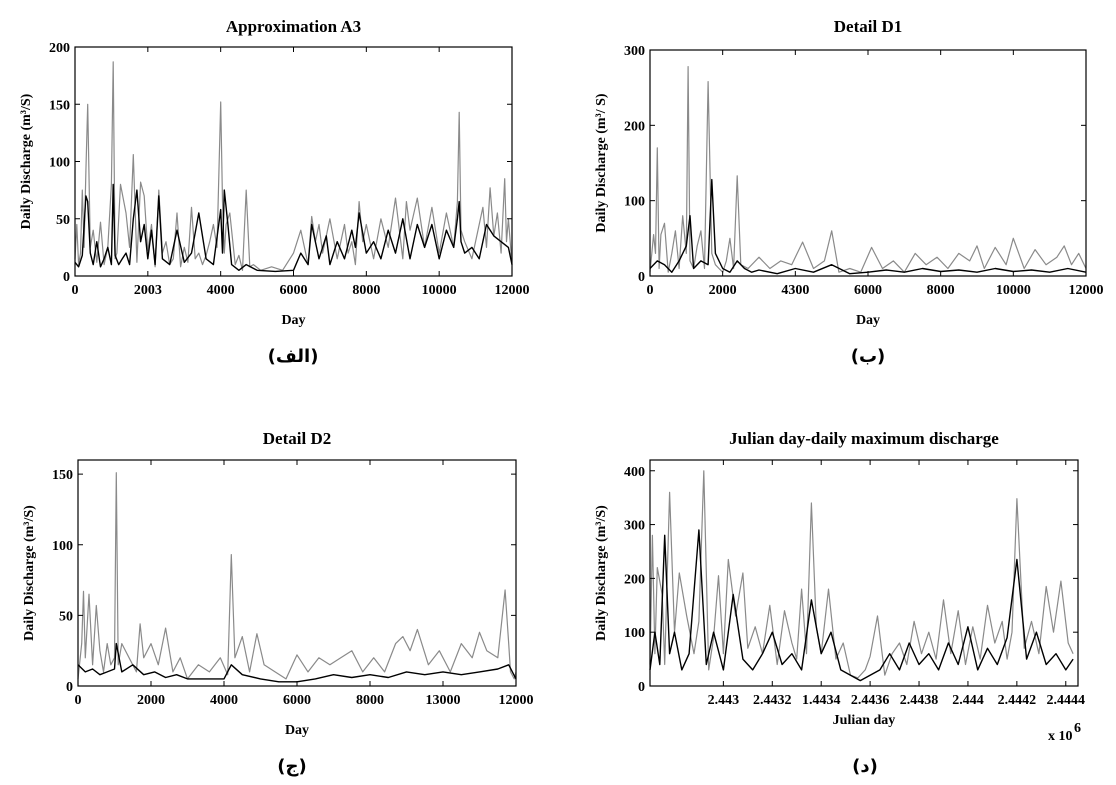 The width and height of the screenshot is (1116, 785). I want to click on x-tick-label: 2.4432, so click(772, 700).